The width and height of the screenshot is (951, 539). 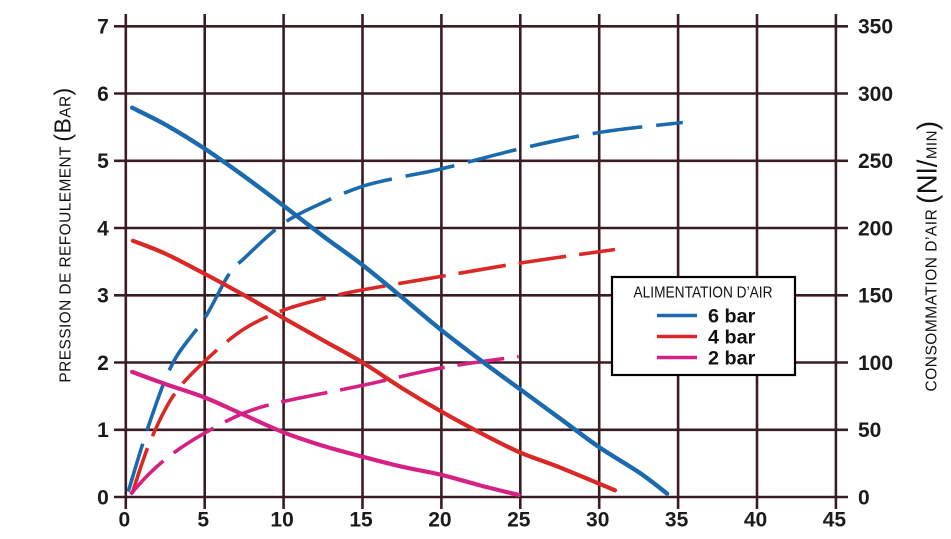 I want to click on svg-text: 45, so click(x=835, y=520).